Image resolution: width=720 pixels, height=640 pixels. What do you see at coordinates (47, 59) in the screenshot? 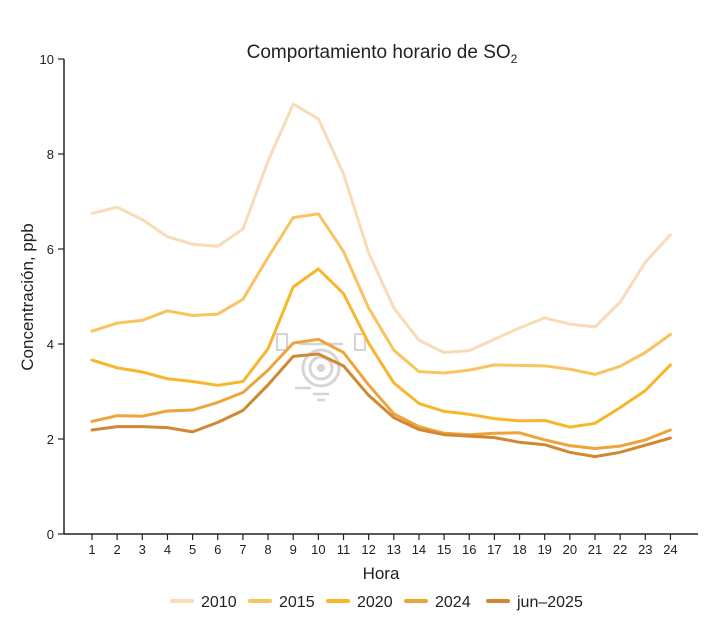
I see `y-tick-label: 10` at bounding box center [47, 59].